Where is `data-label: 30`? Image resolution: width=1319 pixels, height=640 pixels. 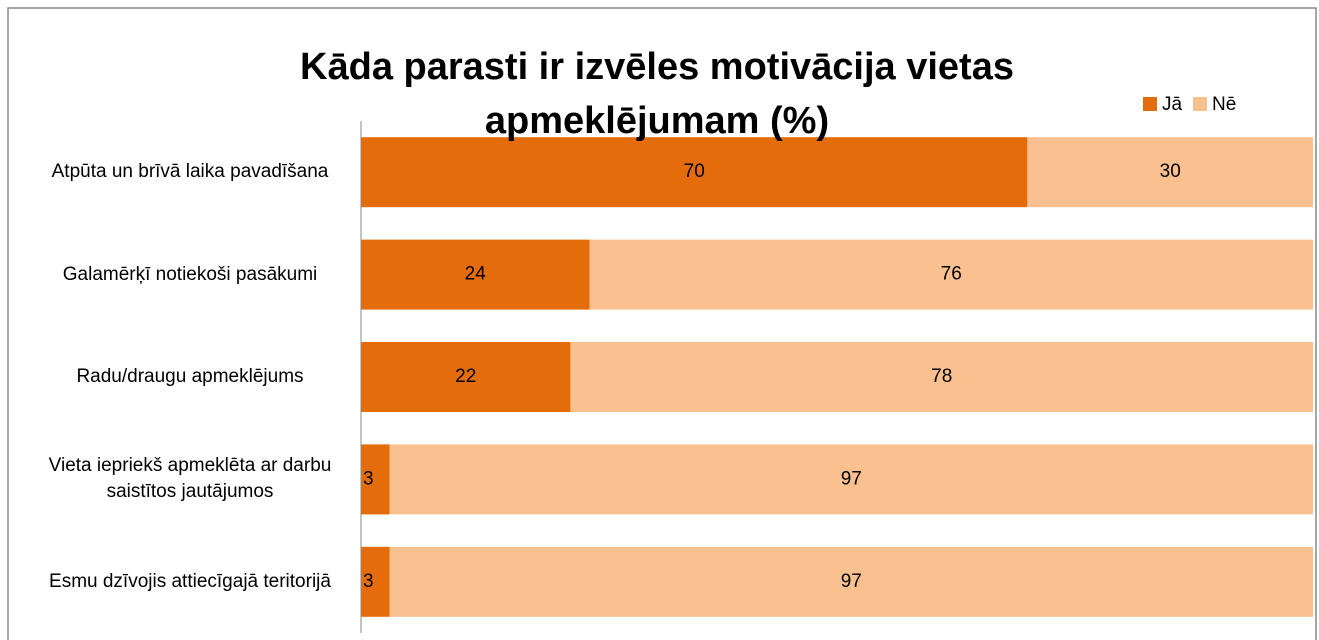
data-label: 30 is located at coordinates (1170, 171).